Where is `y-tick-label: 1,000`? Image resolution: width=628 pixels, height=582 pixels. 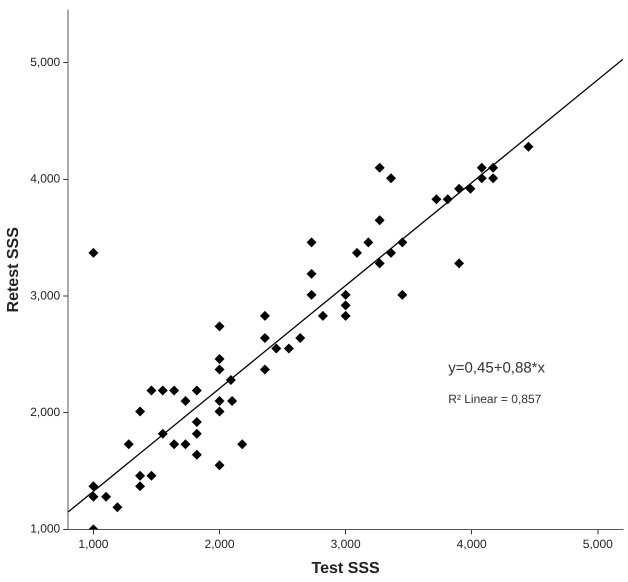
y-tick-label: 1,000 is located at coordinates (45, 529).